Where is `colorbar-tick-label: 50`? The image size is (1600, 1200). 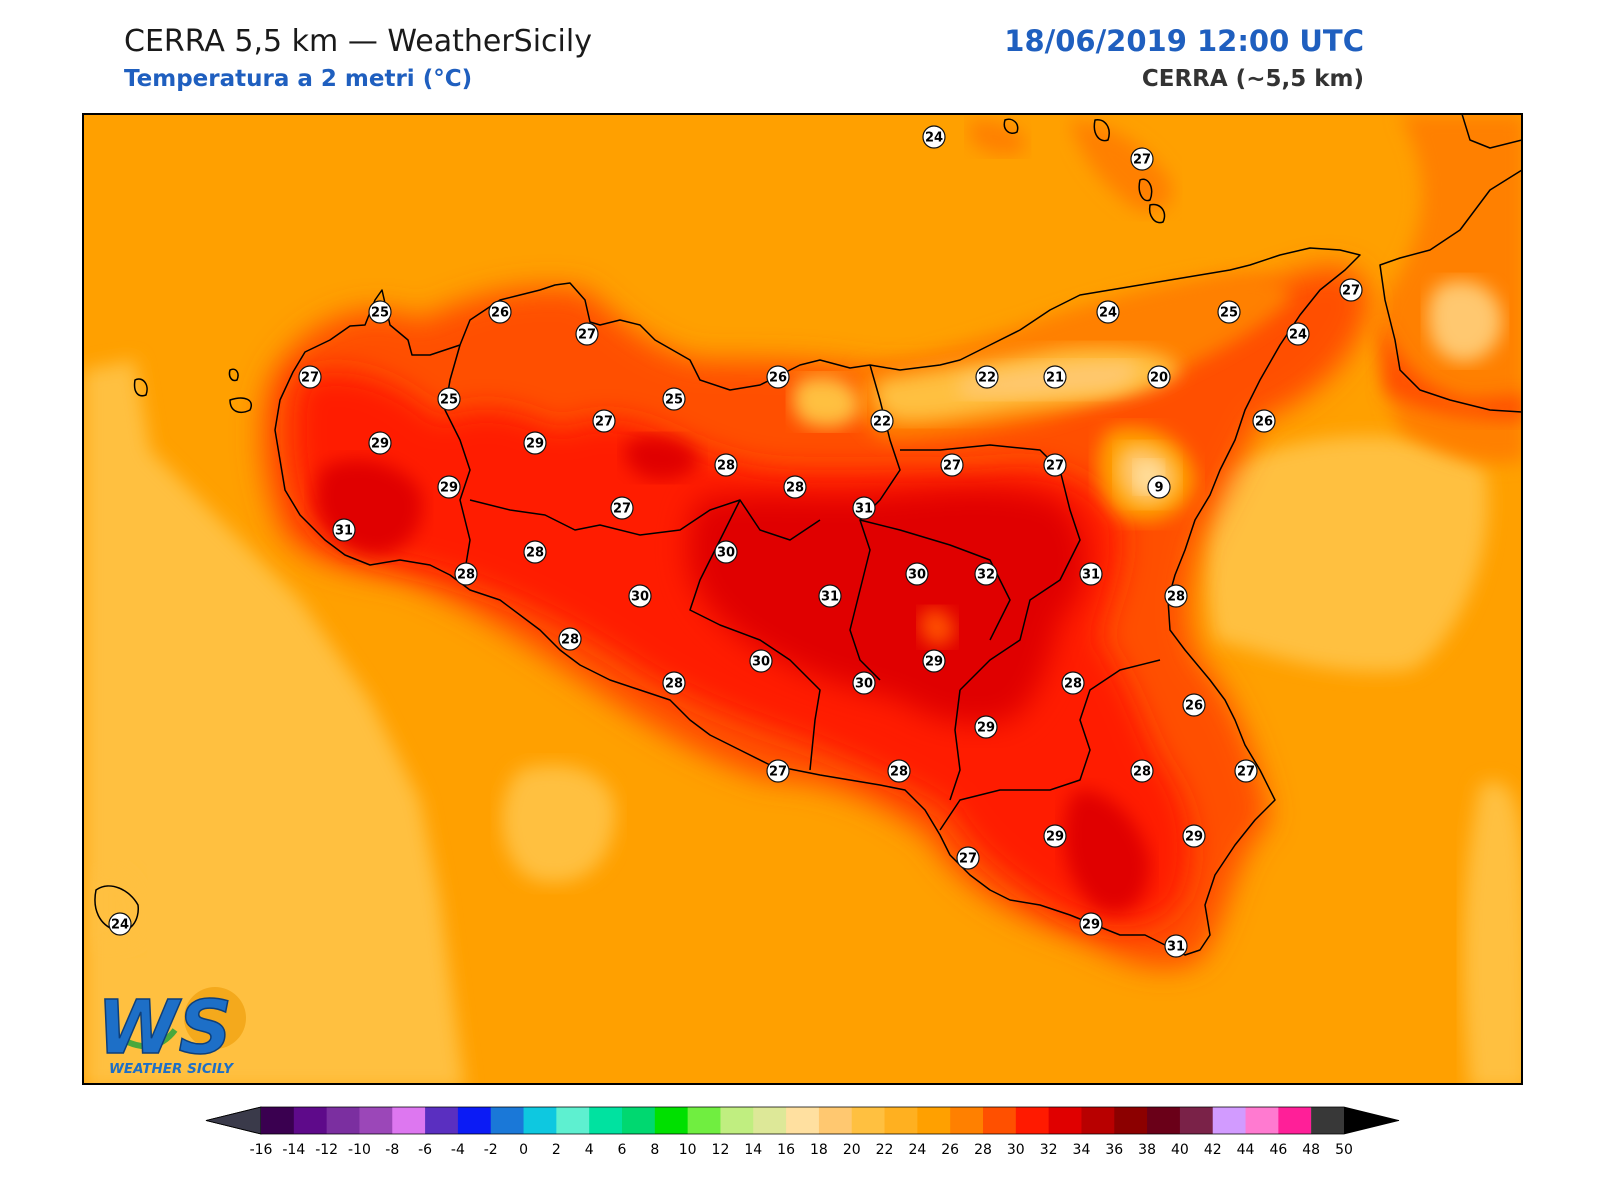
colorbar-tick-label: 50 is located at coordinates (1344, 1150).